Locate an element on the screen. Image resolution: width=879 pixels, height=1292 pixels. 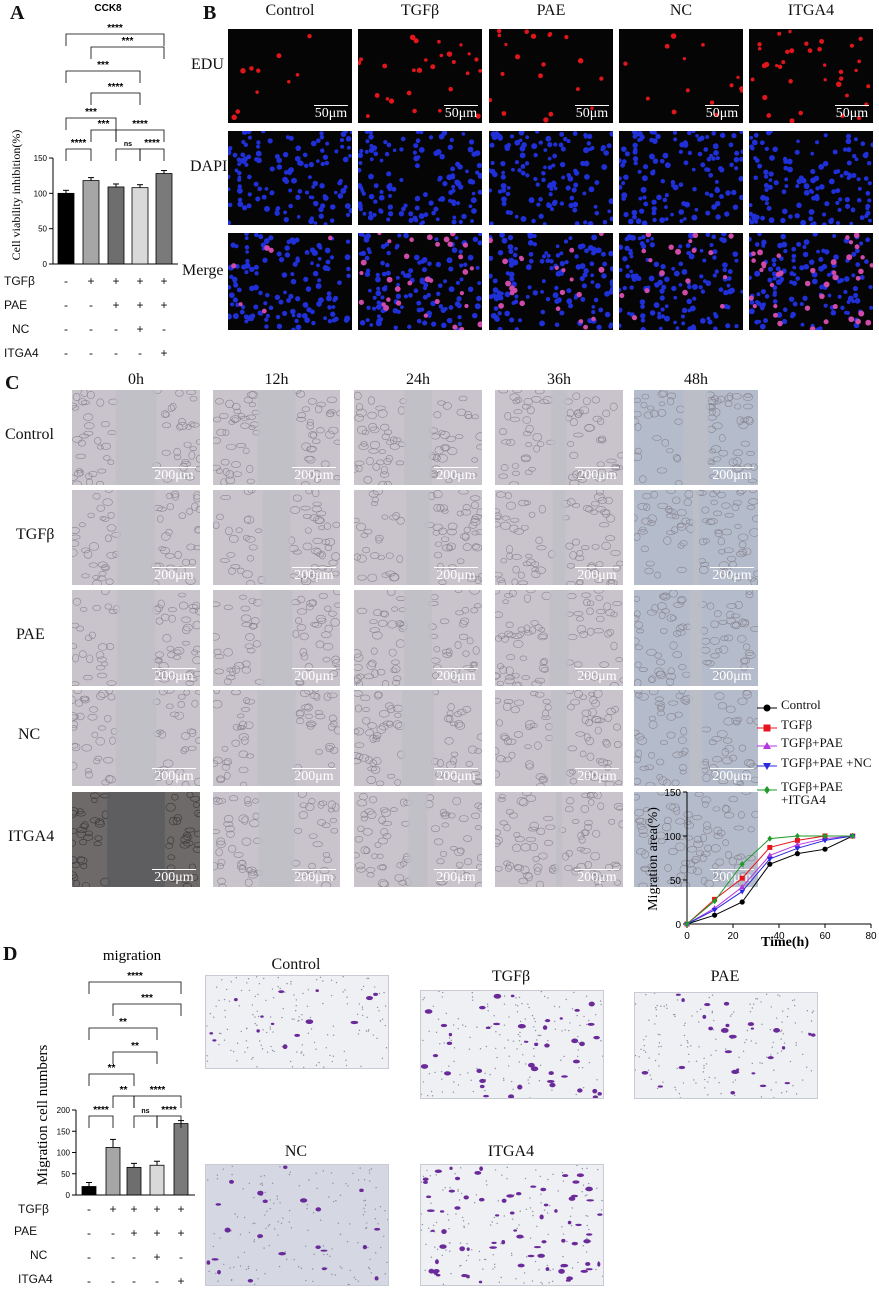
migration-treatment-table: TGFβ PAE NC ITGA4 - + + + + - - + + + - - - + - - - - - + is located at coordinates (109, 1247).